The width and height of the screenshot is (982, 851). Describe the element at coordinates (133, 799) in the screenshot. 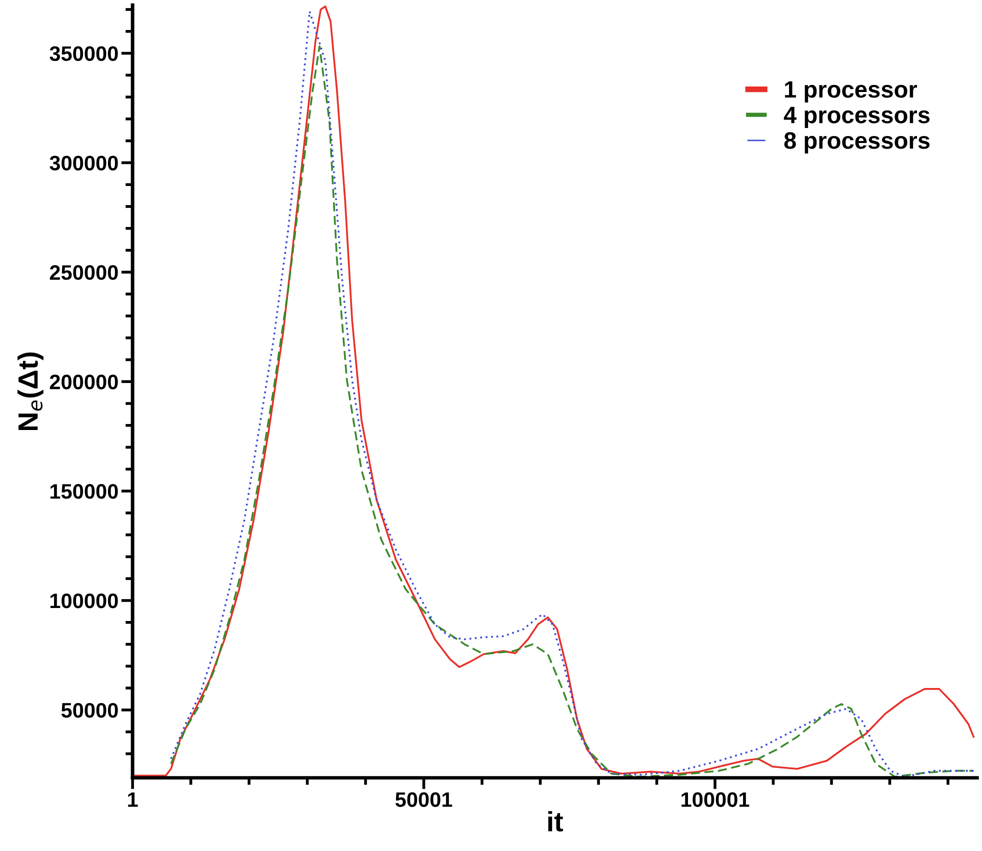

I see `x-tick-label: 1` at that location.